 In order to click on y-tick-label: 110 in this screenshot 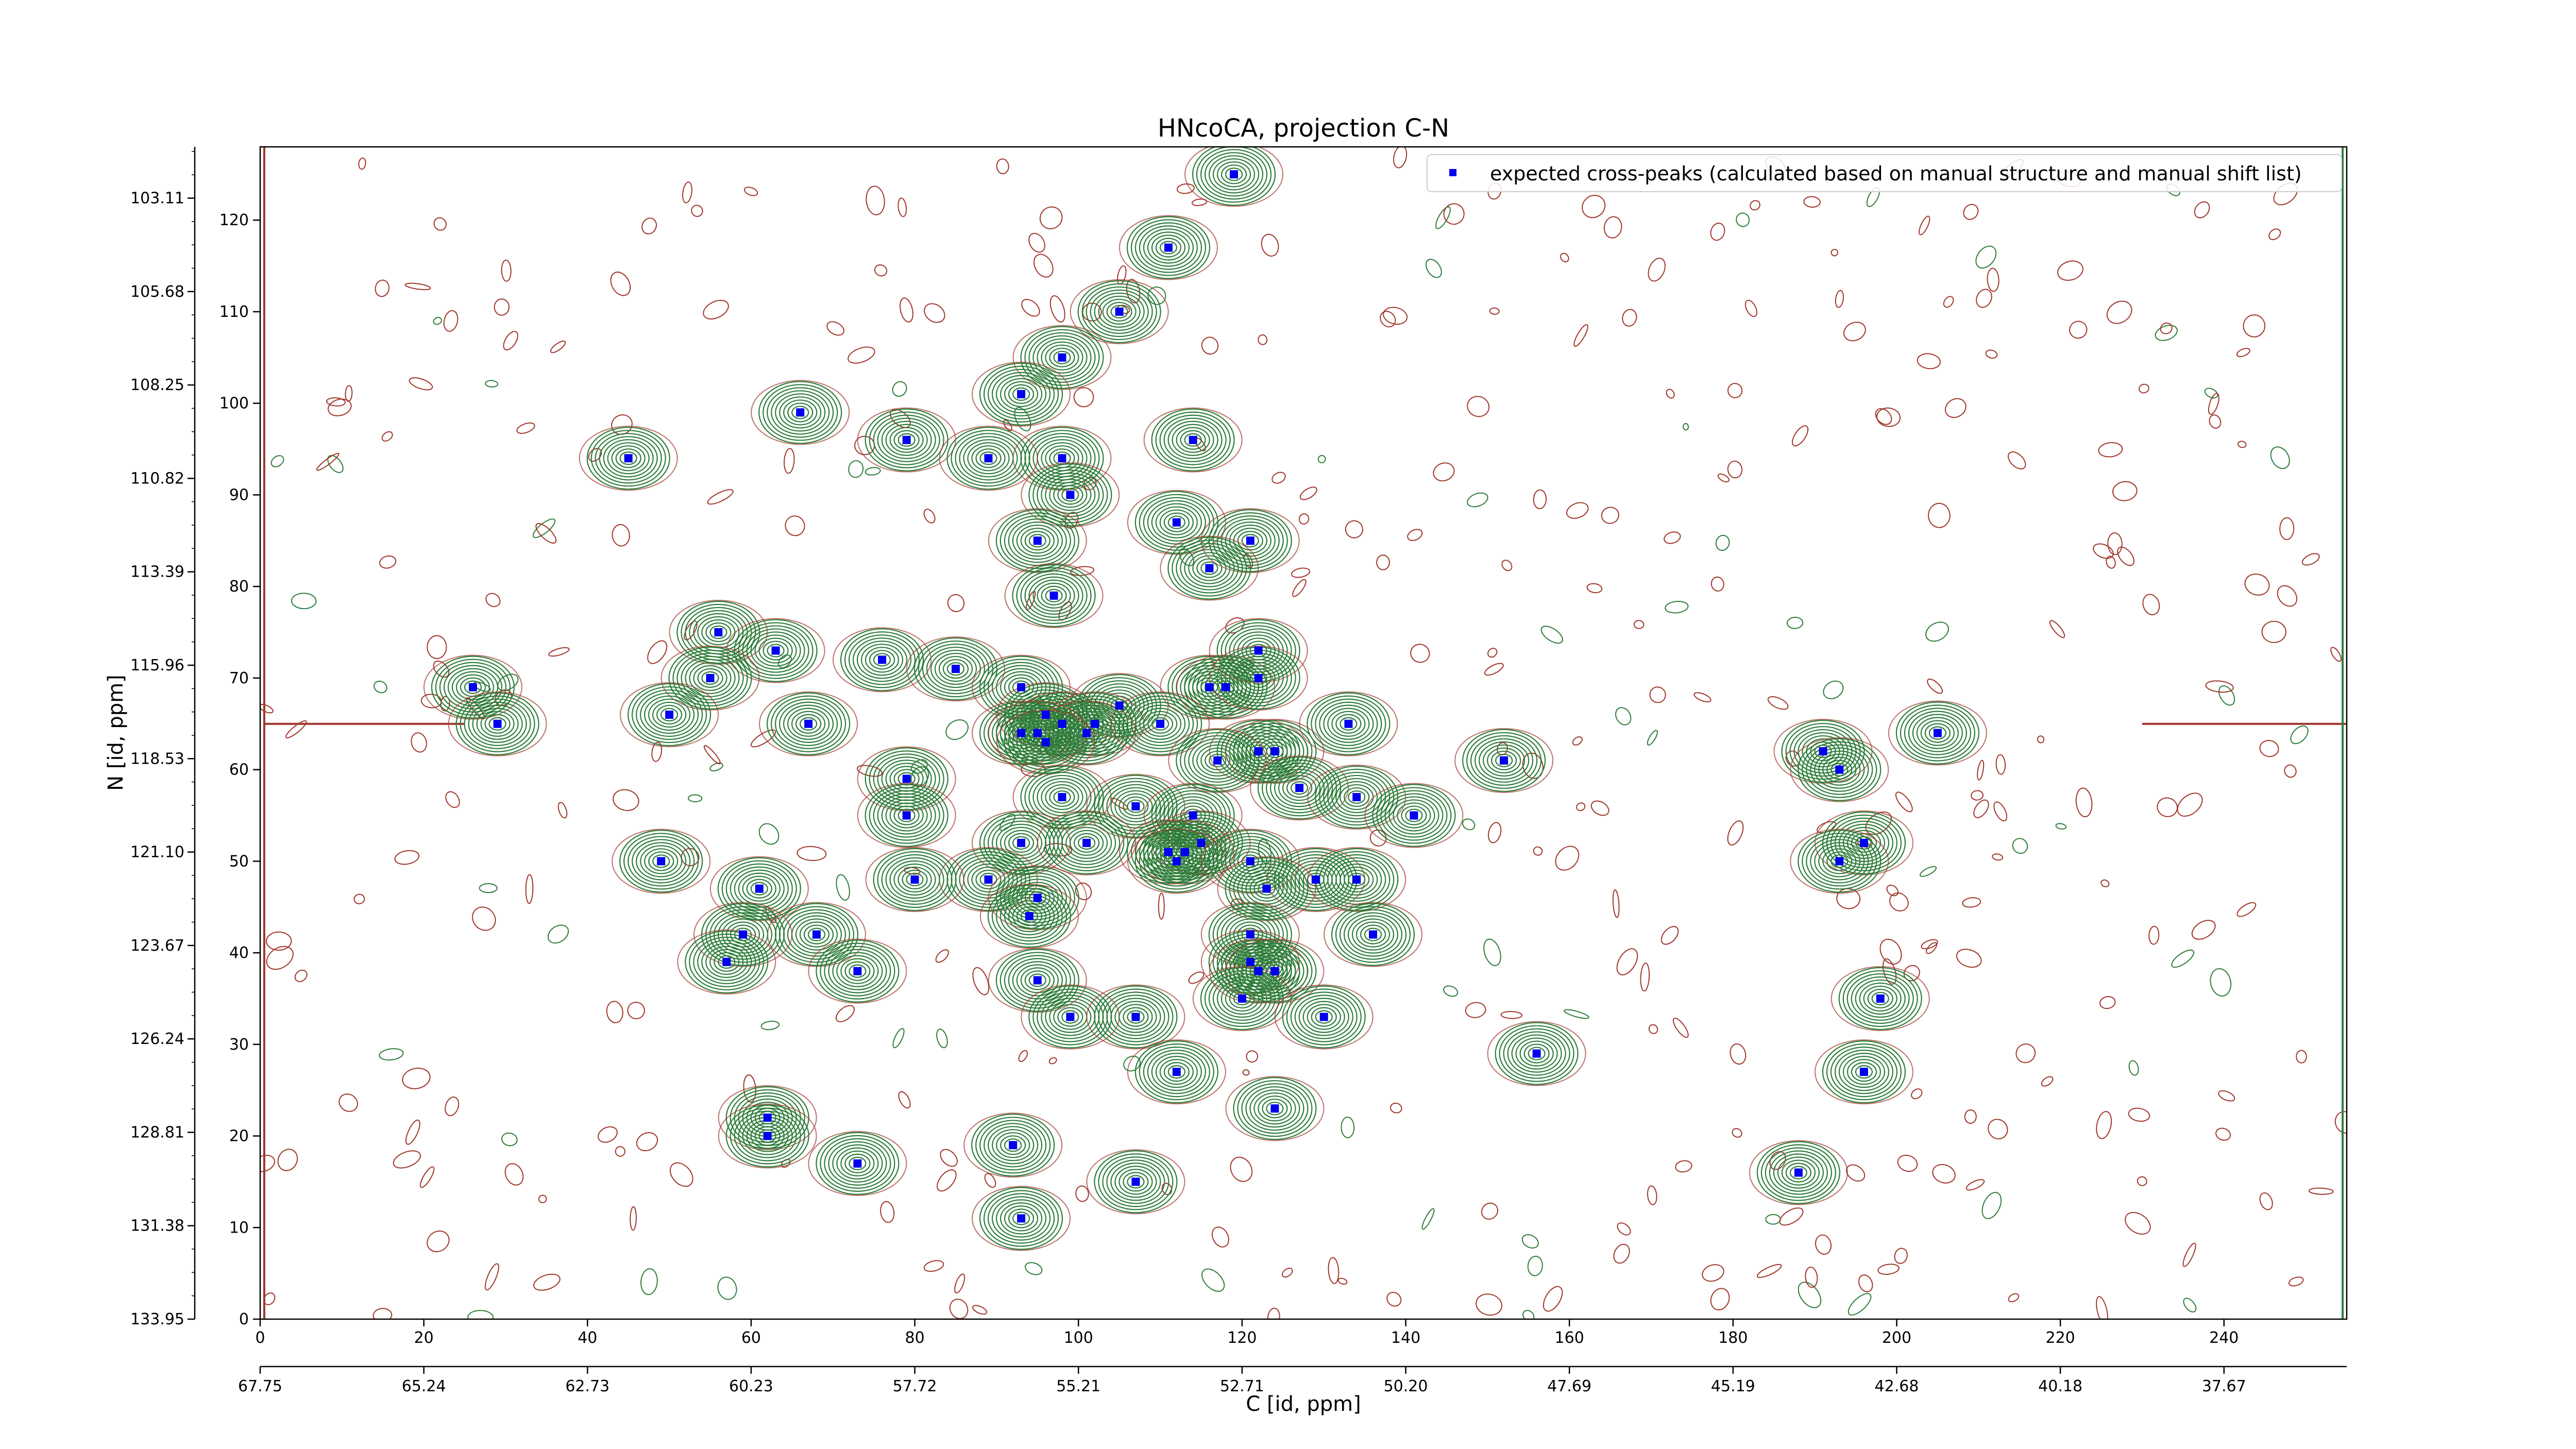, I will do `click(234, 312)`.